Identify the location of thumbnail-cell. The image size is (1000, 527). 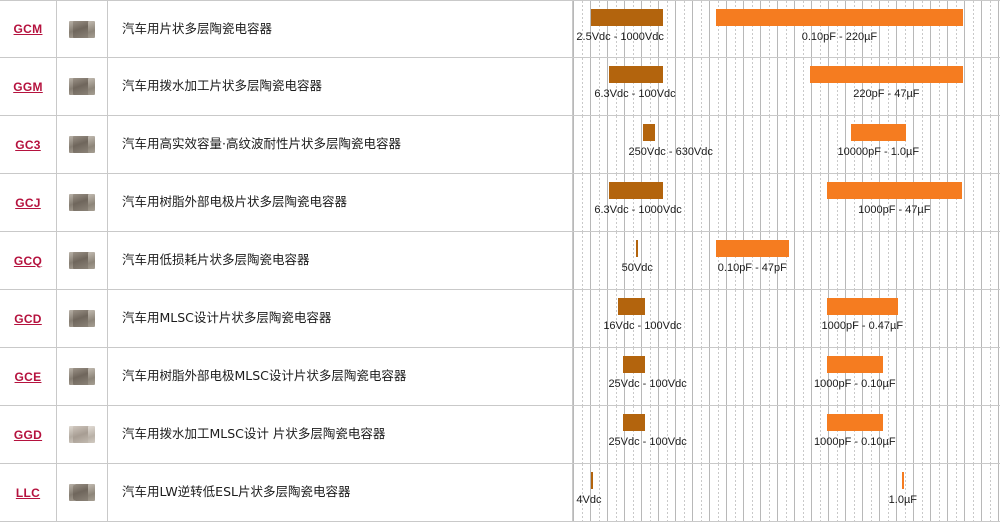
(82, 492).